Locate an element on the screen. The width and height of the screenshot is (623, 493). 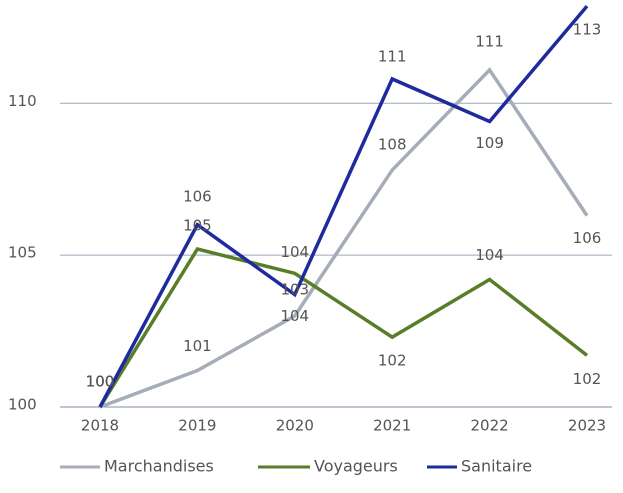
data-label: 113 is located at coordinates (587, 30).